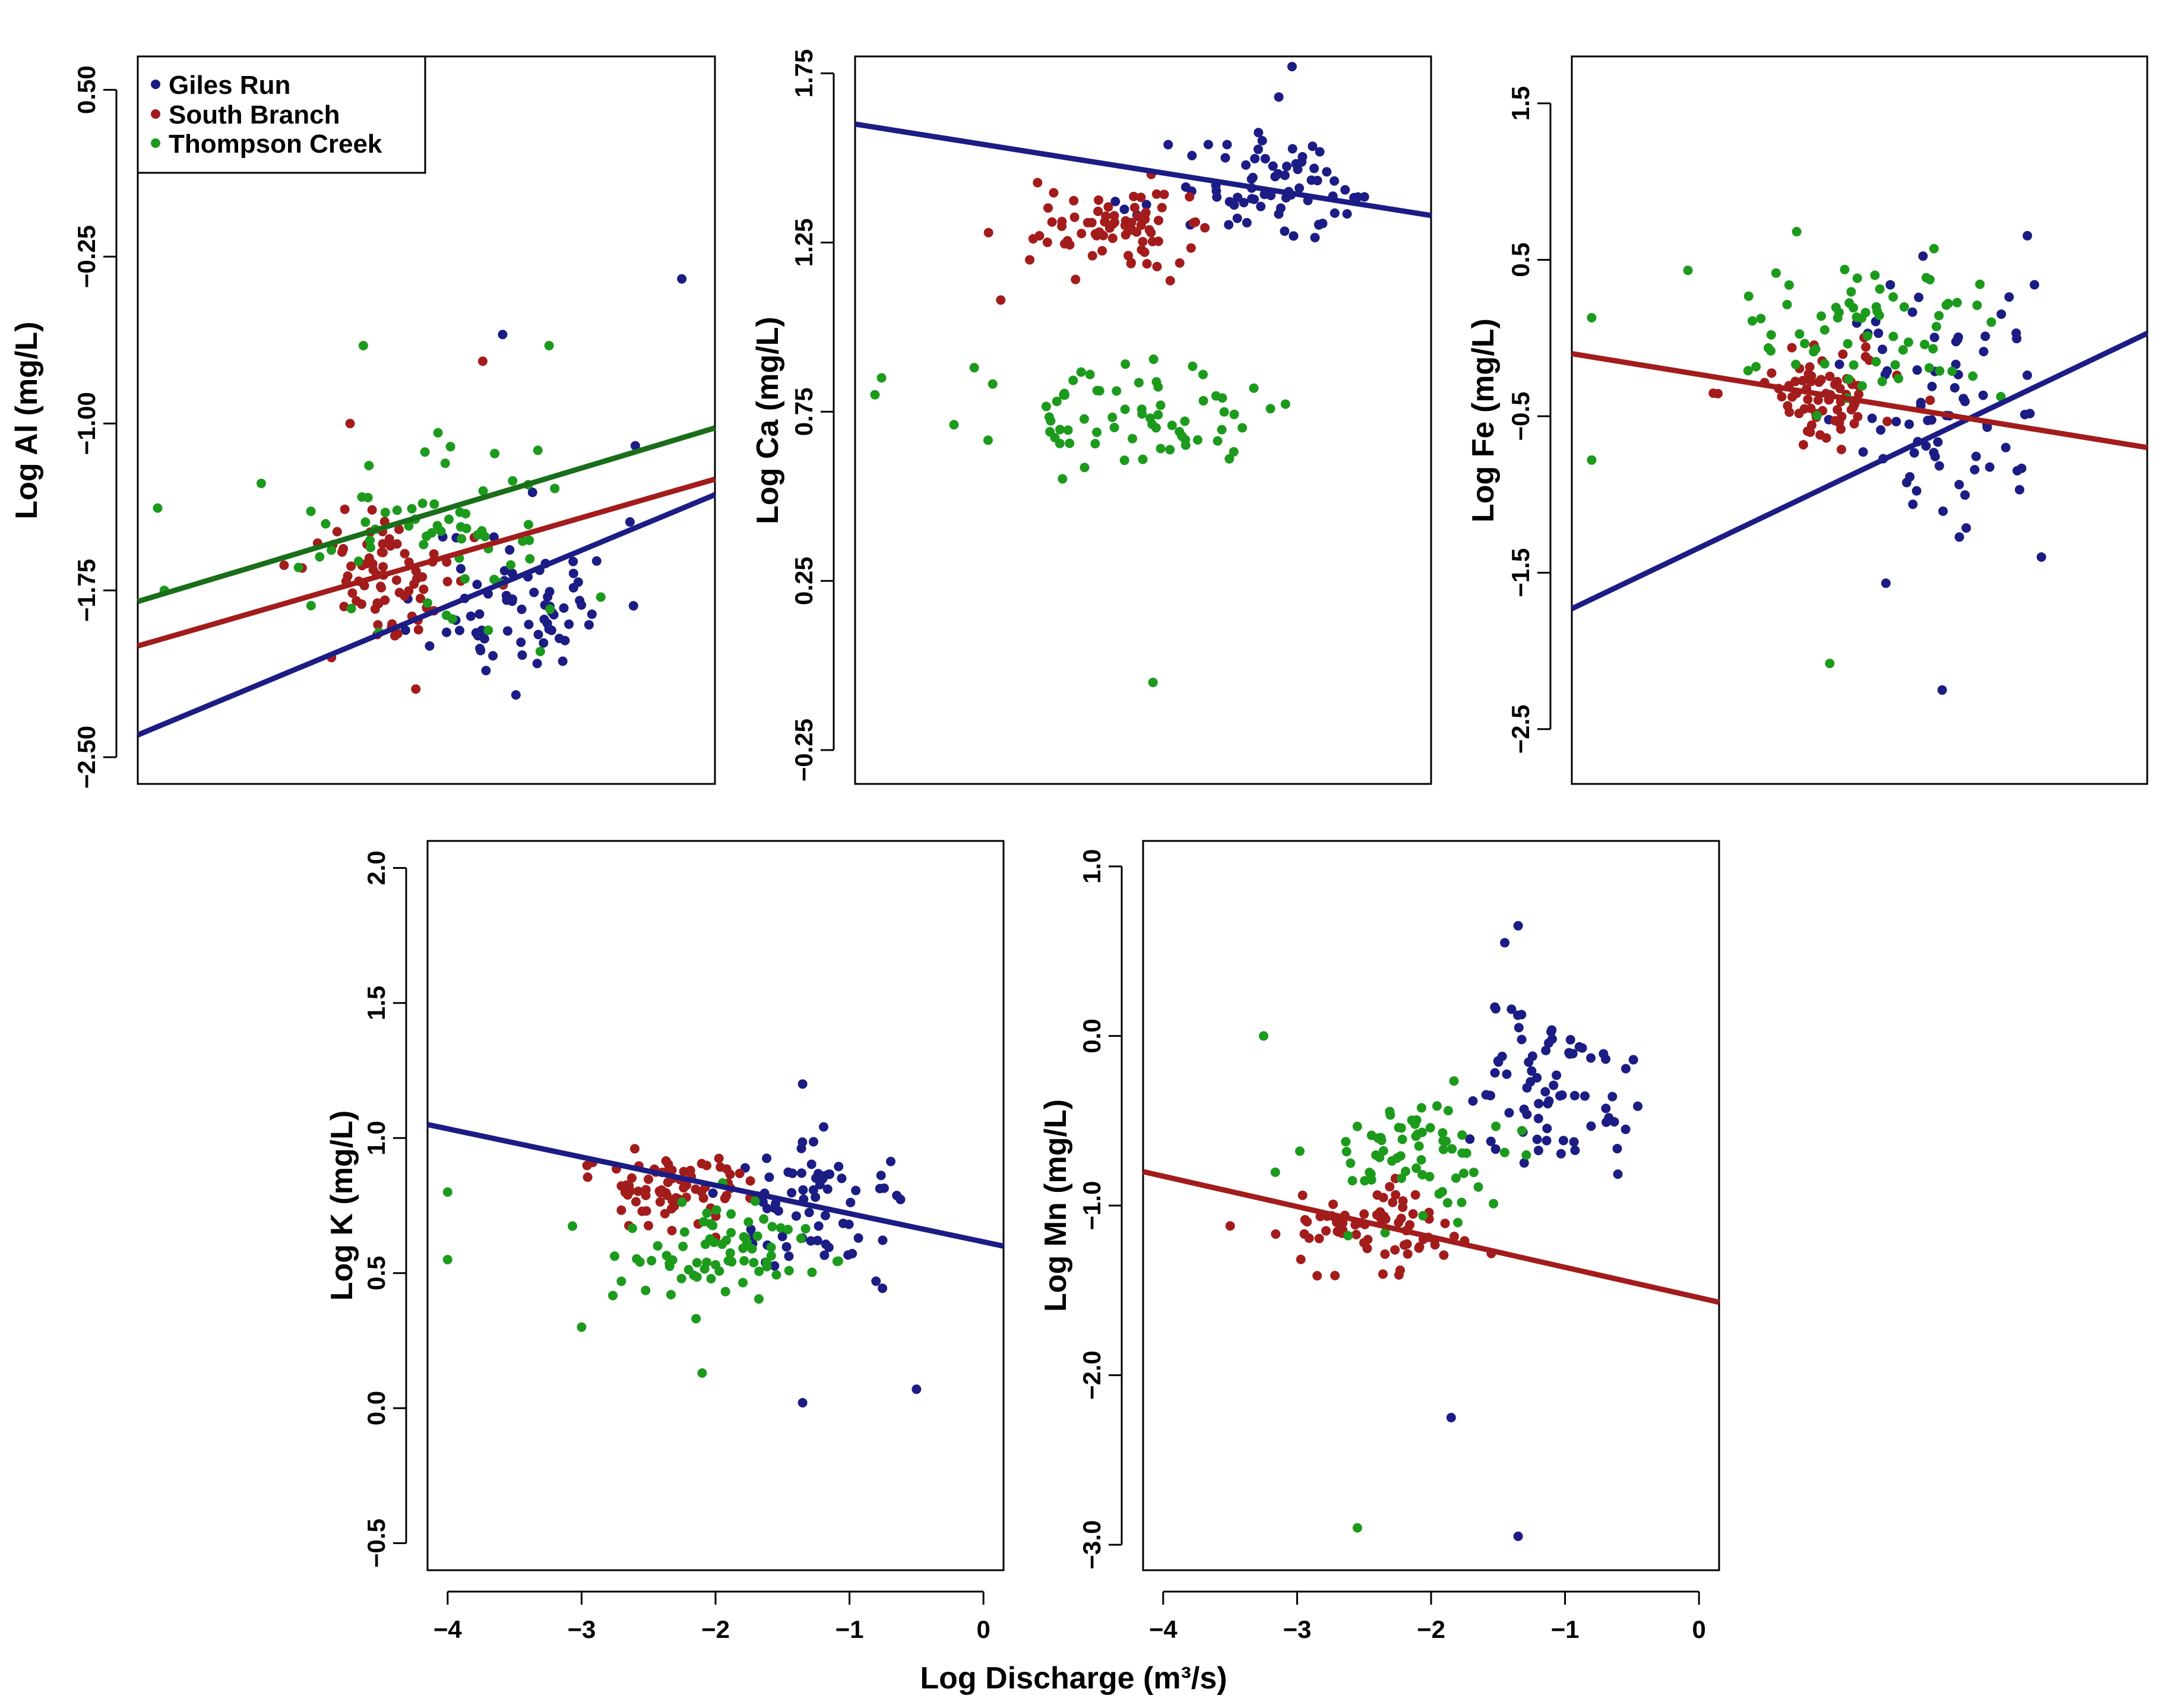  Describe the element at coordinates (1699, 1629) in the screenshot. I see `x-tick-label: 0` at that location.